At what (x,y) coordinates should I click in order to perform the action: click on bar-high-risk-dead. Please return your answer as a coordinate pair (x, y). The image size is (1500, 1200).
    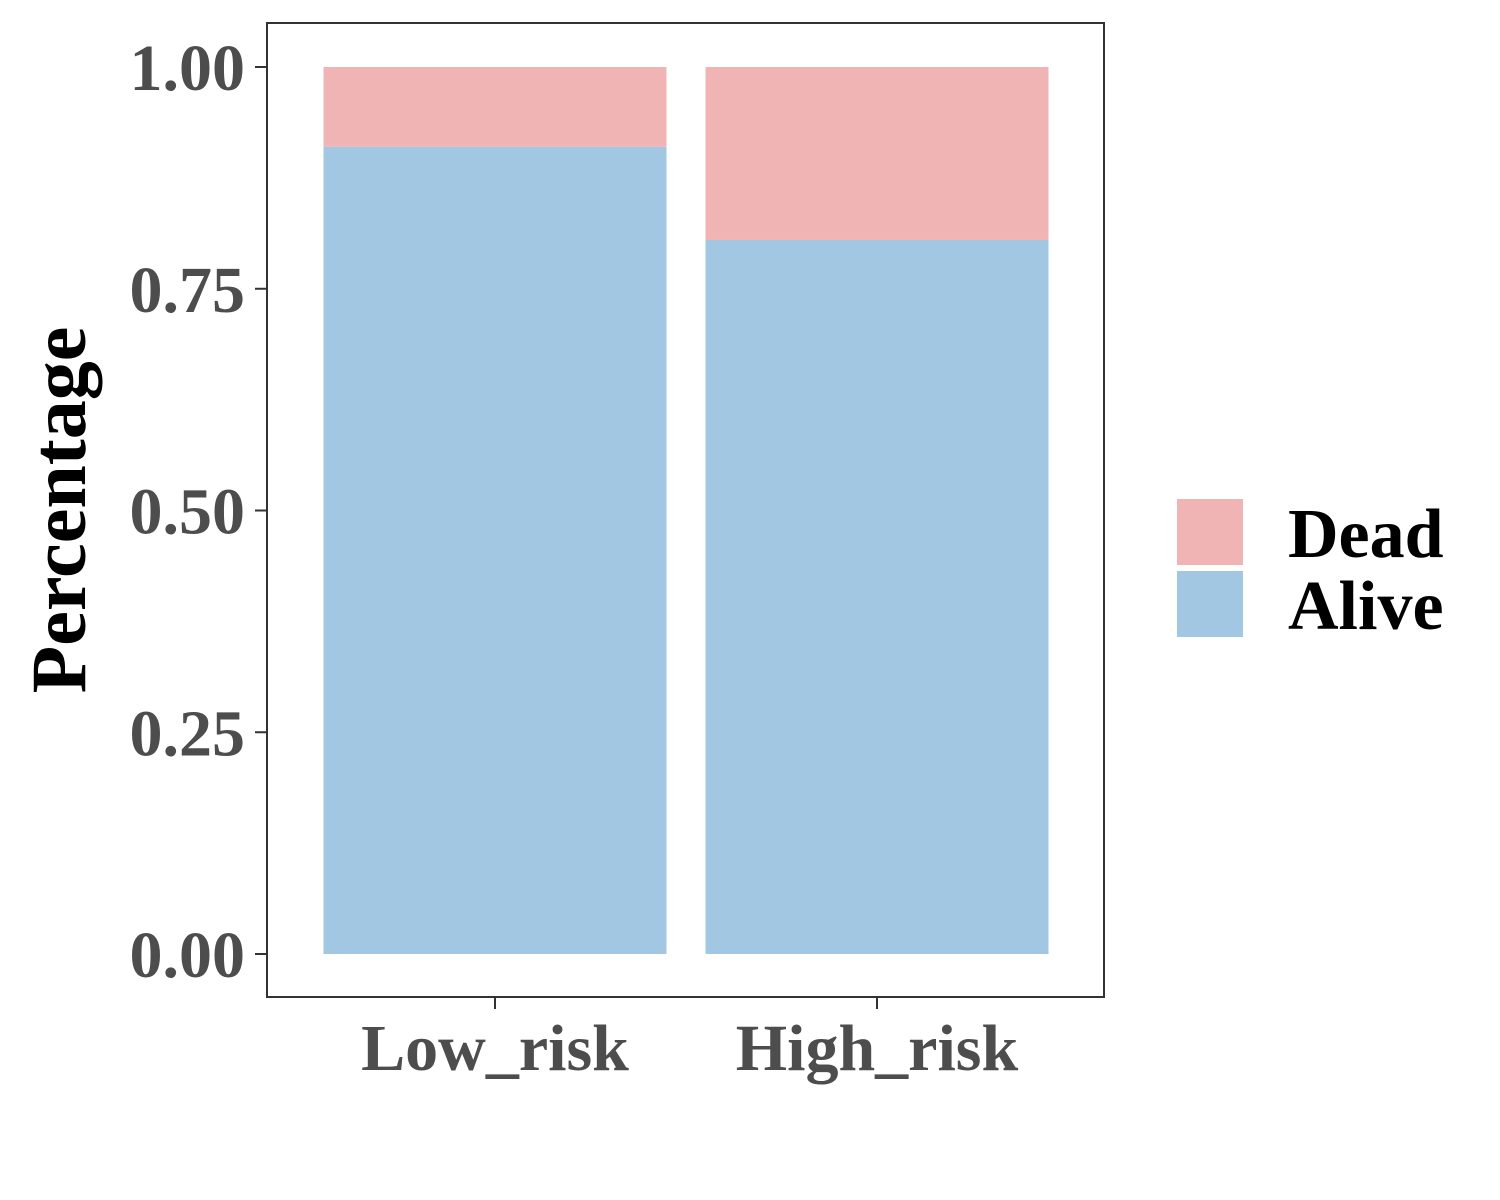
    Looking at the image, I should click on (877, 153).